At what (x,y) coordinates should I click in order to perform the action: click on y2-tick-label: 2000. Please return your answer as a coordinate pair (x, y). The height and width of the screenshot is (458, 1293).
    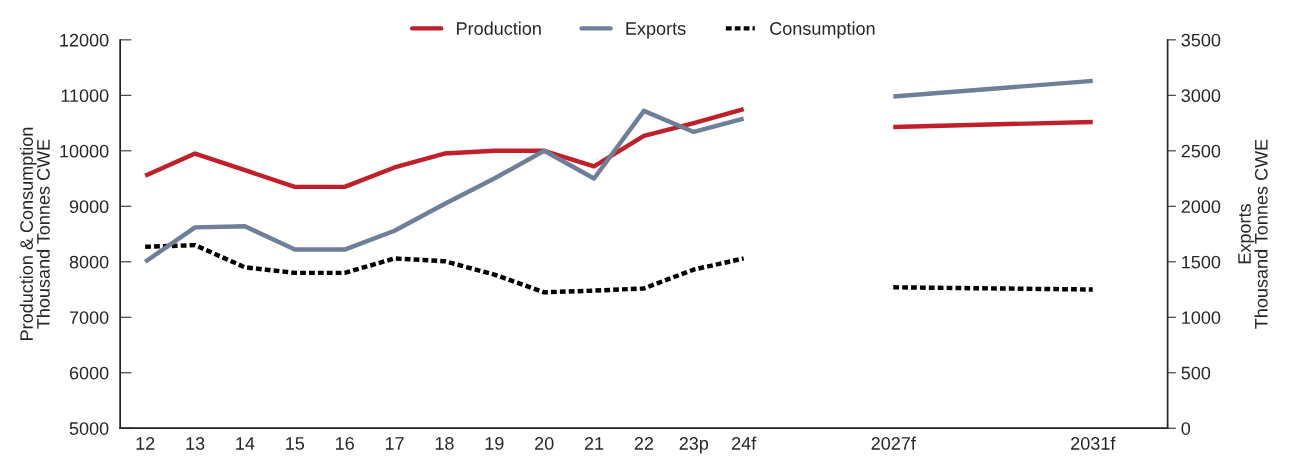
    Looking at the image, I should click on (1201, 207).